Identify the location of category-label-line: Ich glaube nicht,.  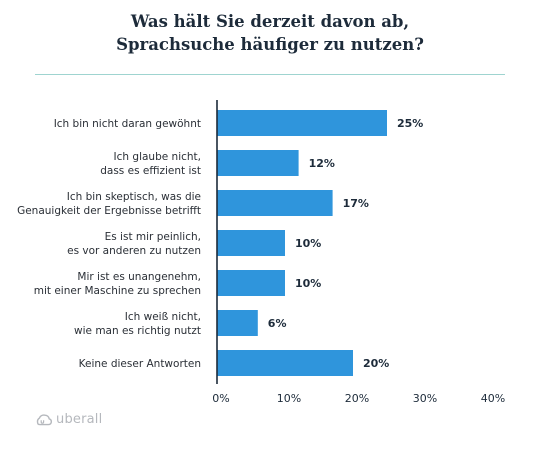
(157, 157).